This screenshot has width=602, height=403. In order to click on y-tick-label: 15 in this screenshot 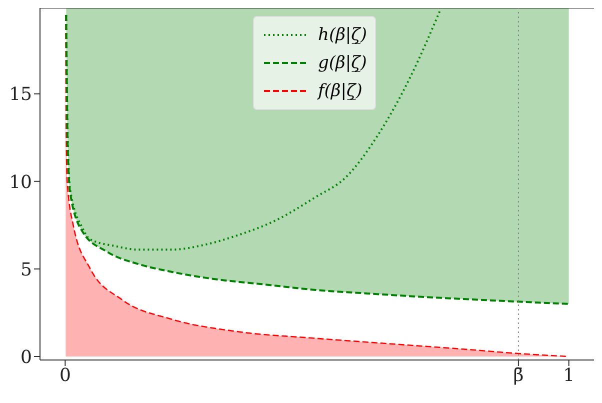, I will do `click(20, 95)`.